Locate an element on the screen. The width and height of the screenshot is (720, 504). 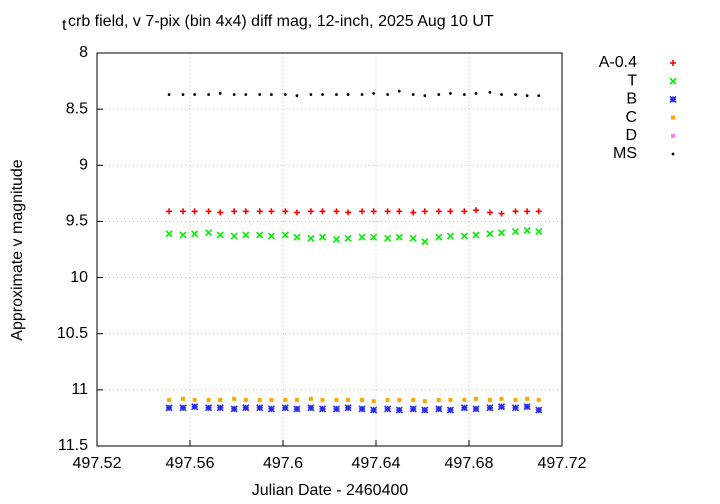
legend-label: A-0.4 is located at coordinates (618, 62).